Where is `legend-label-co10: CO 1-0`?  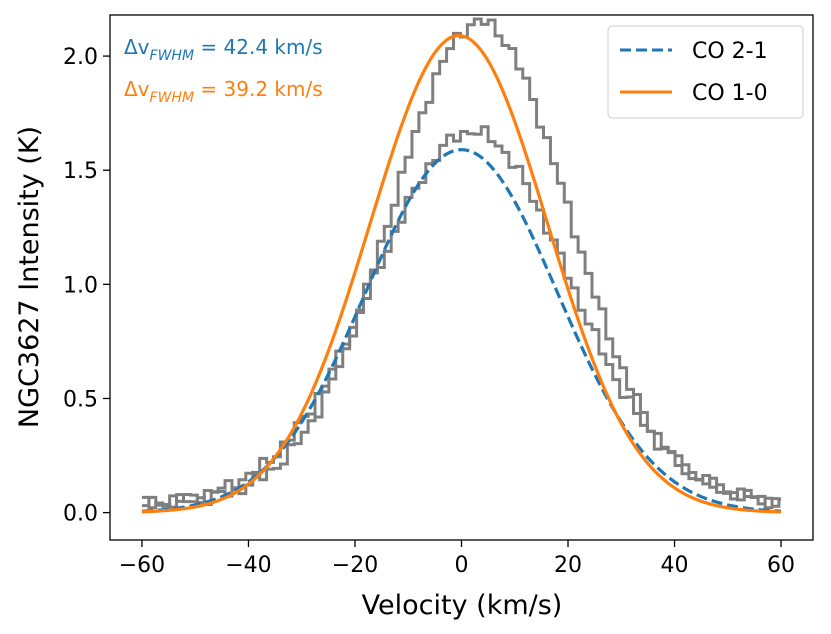
legend-label-co10: CO 1-0 is located at coordinates (730, 93).